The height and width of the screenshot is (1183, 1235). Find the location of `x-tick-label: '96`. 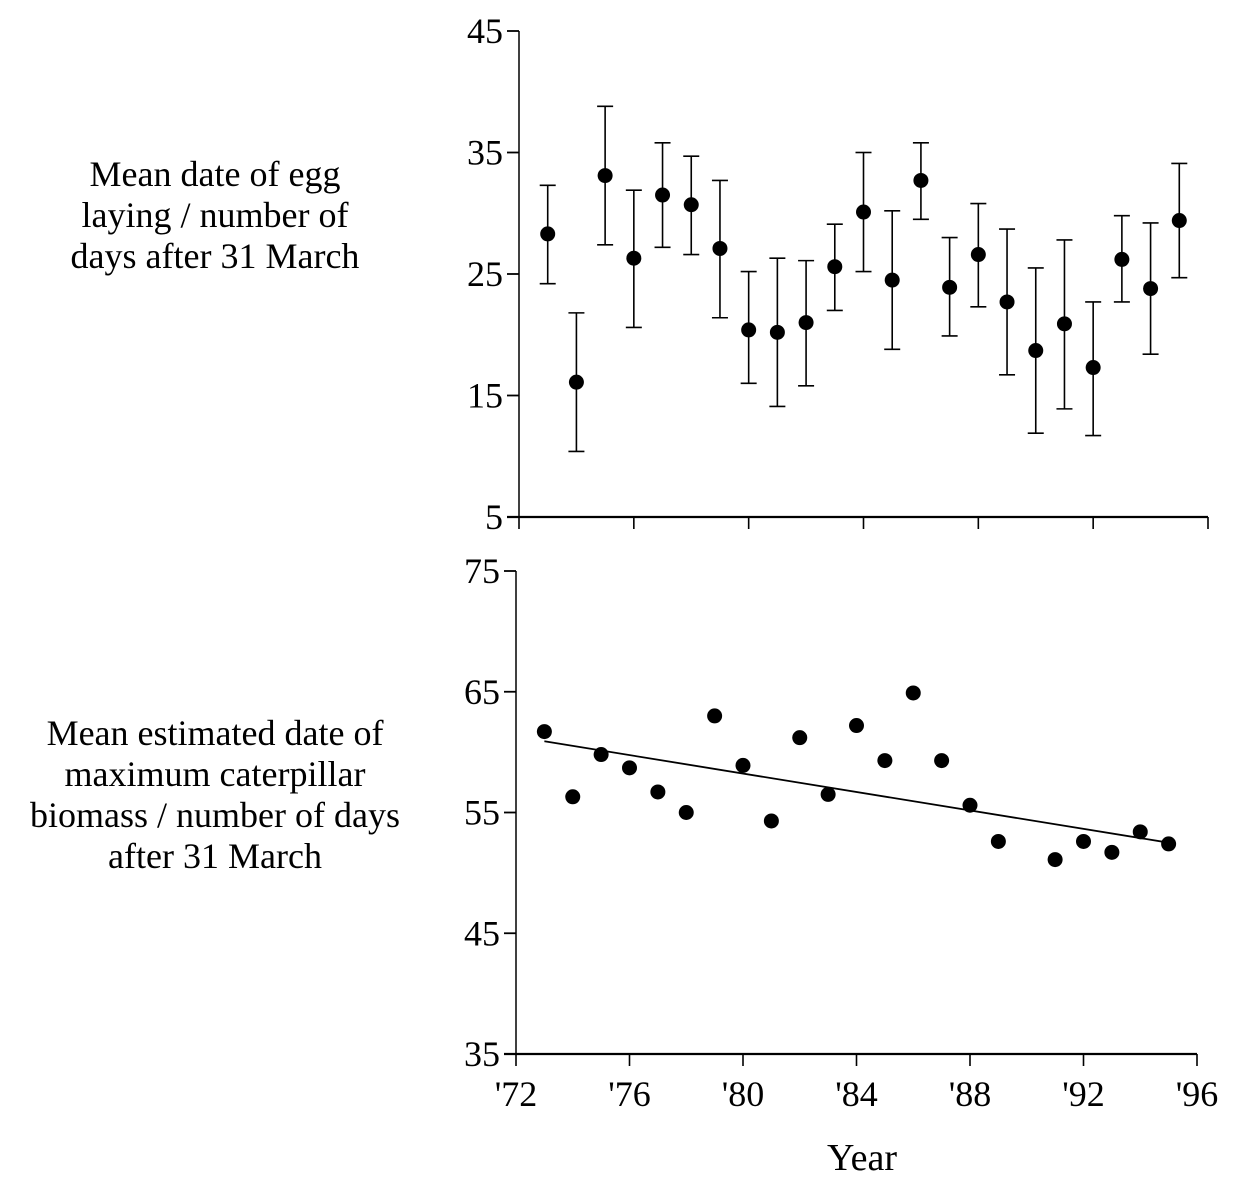

x-tick-label: '96 is located at coordinates (1197, 1094).